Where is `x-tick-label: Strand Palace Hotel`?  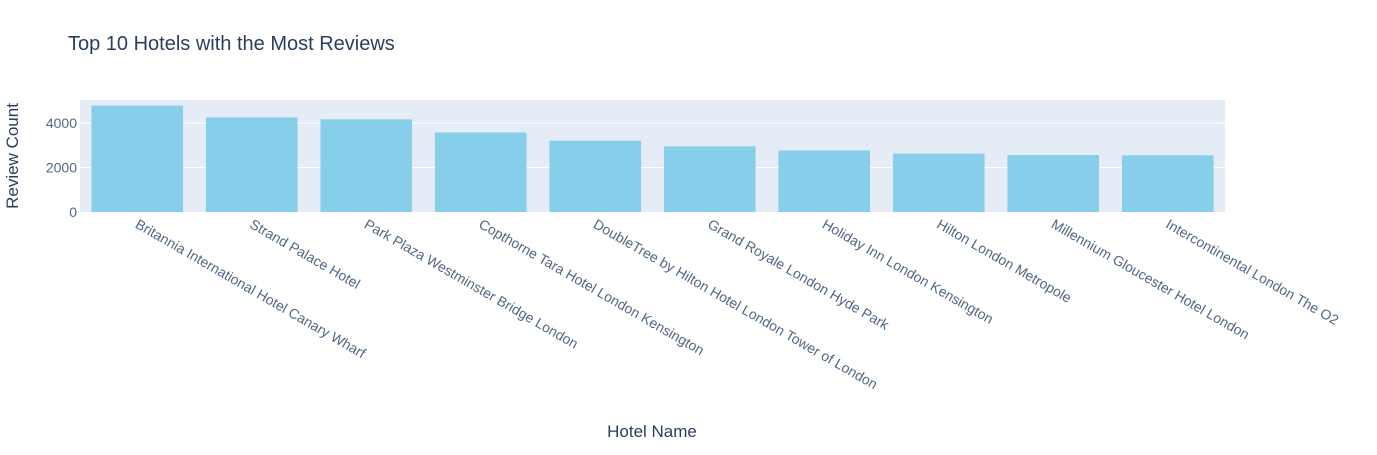 x-tick-label: Strand Palace Hotel is located at coordinates (305, 254).